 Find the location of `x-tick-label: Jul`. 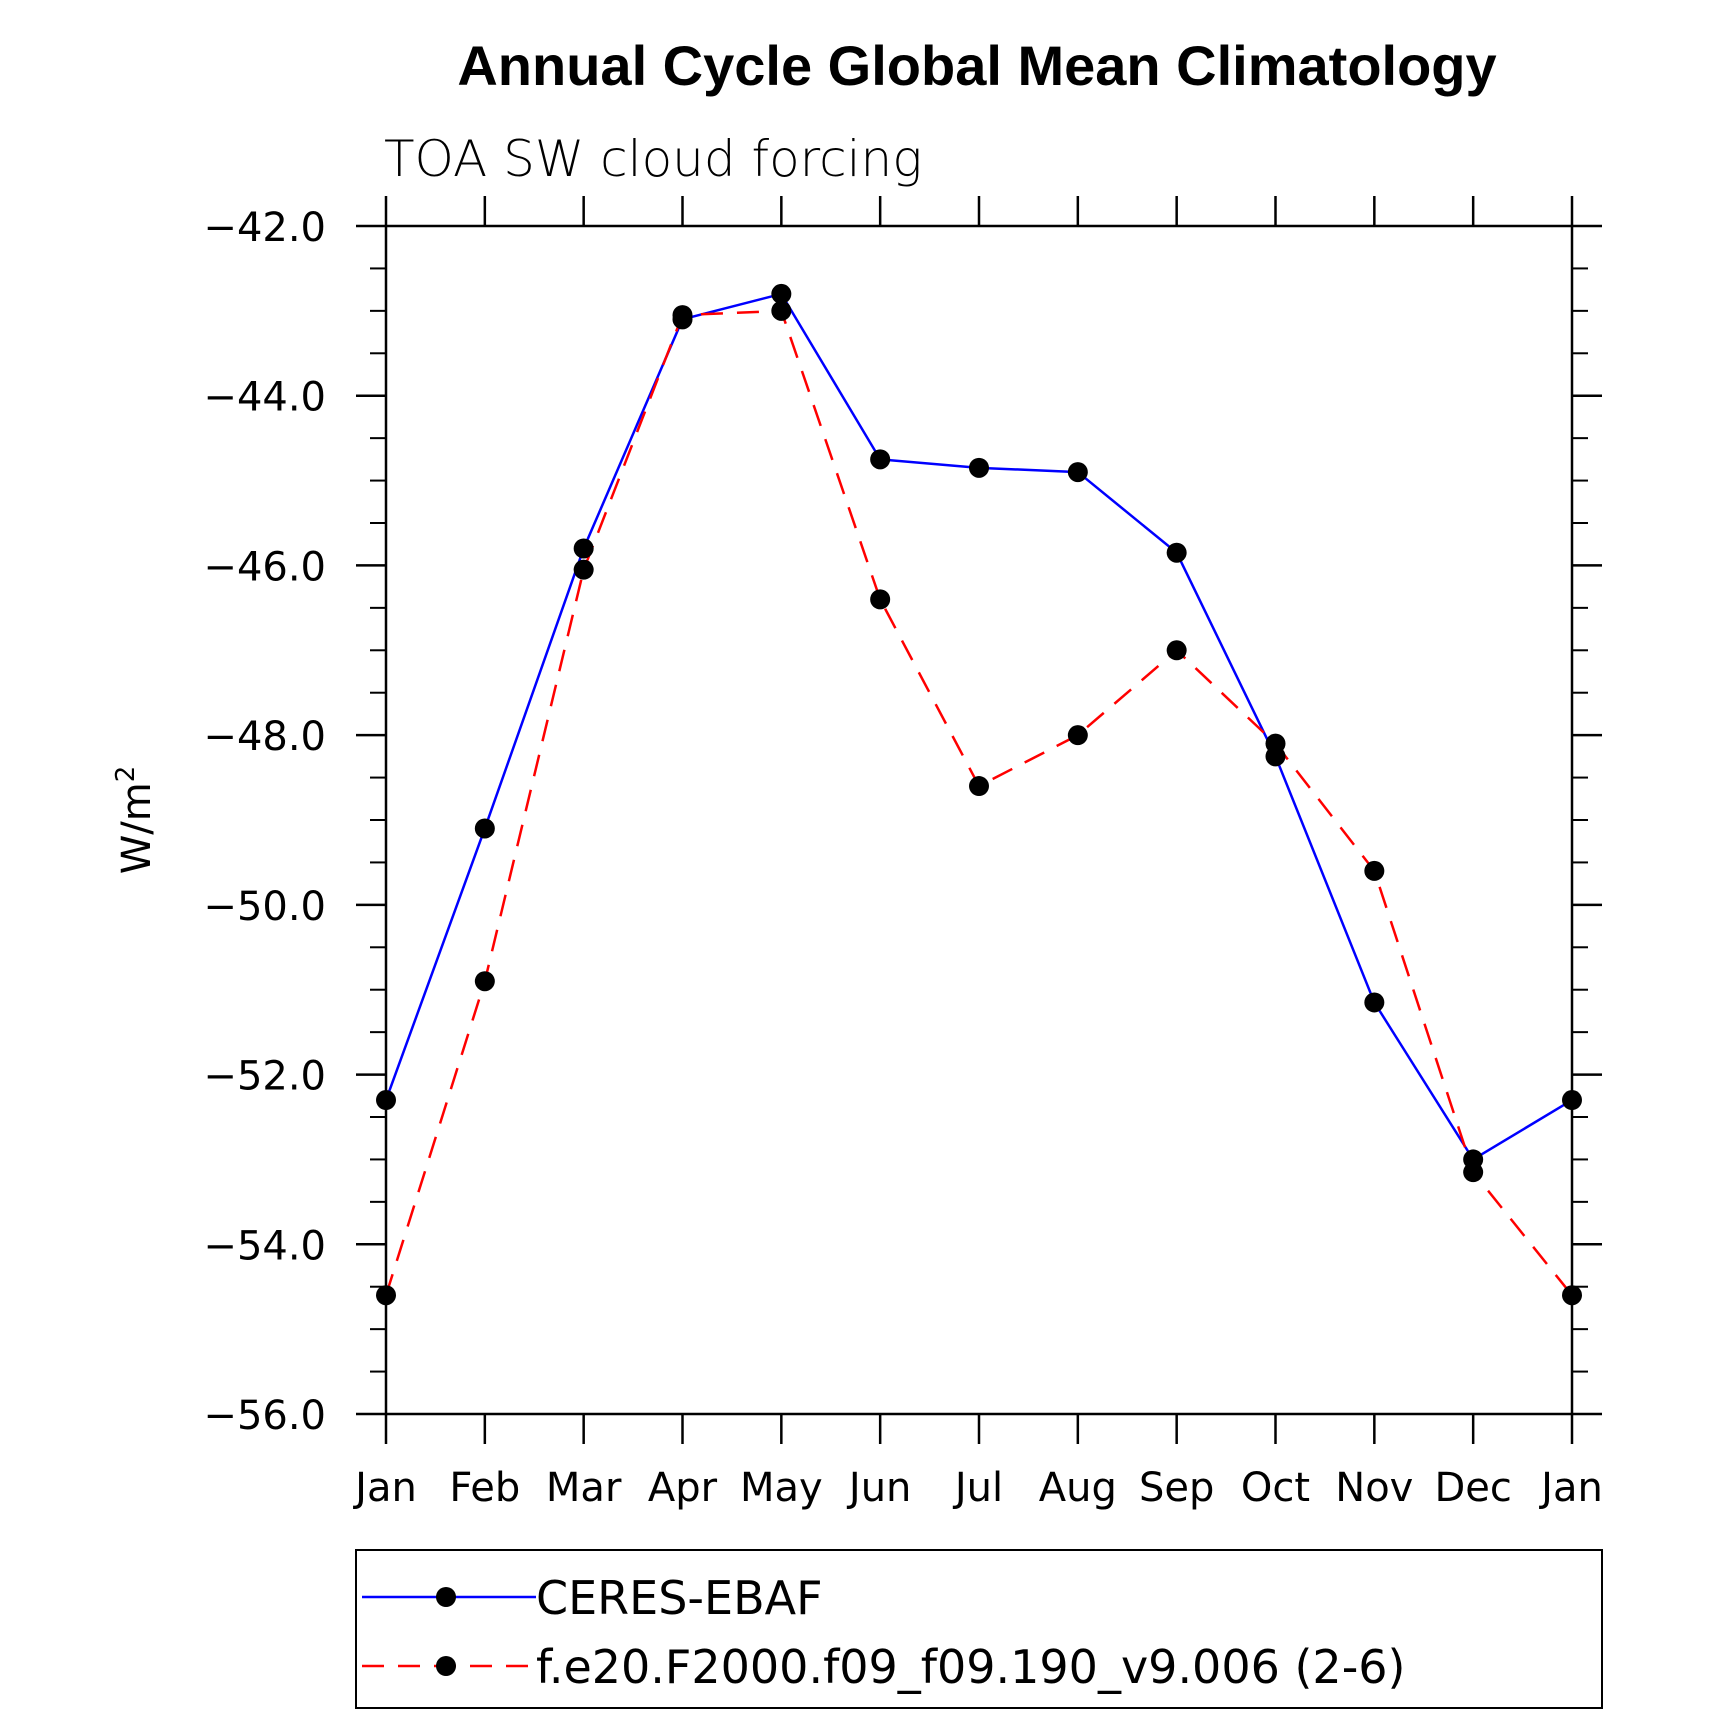

x-tick-label: Jul is located at coordinates (977, 1488).